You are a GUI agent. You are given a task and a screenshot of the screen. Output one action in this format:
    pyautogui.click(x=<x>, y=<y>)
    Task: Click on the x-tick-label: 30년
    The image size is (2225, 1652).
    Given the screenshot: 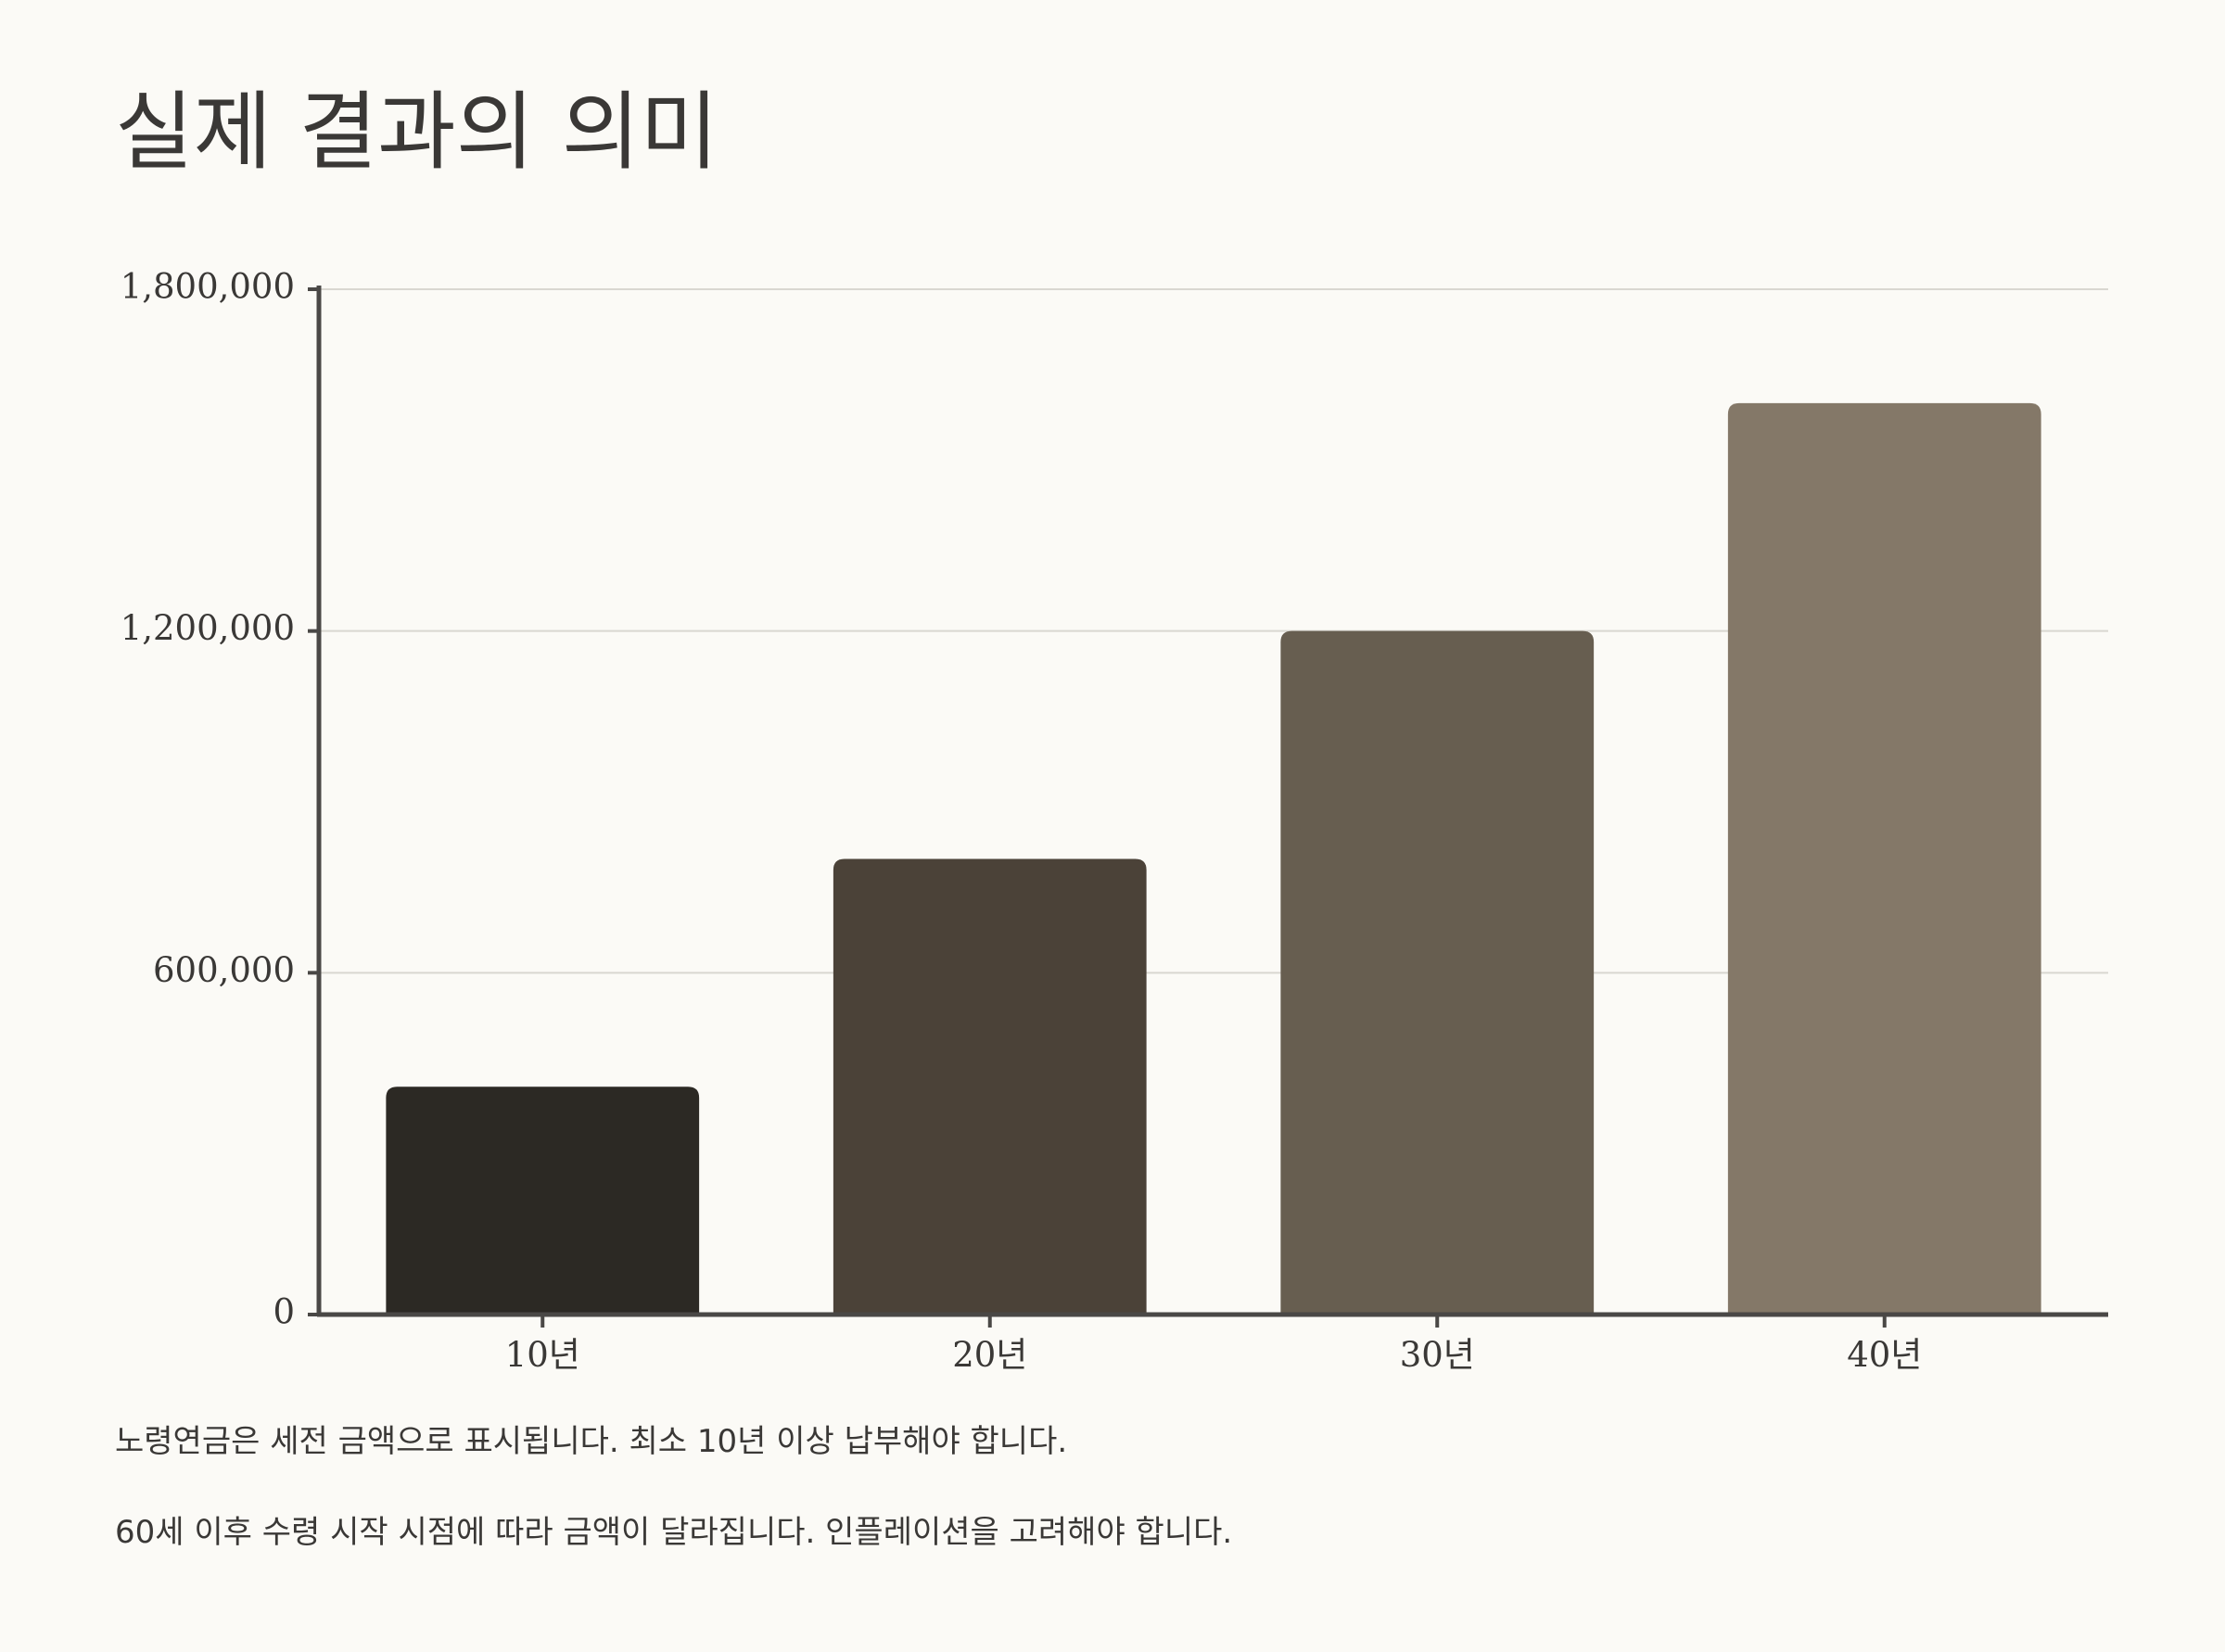 What is the action you would take?
    pyautogui.click(x=1437, y=1355)
    